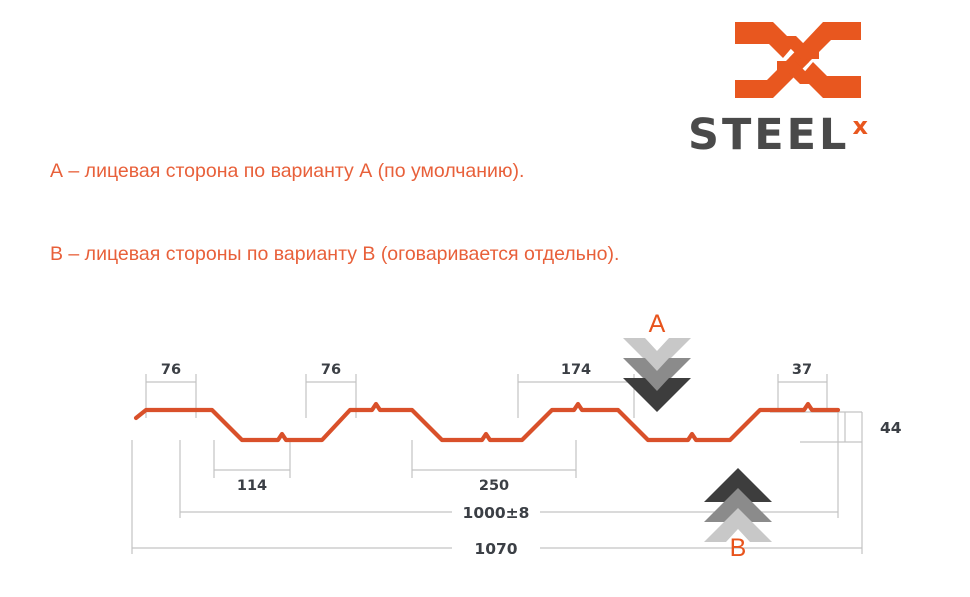  I want to click on brand-wordmark: STEEL x, so click(819, 136).